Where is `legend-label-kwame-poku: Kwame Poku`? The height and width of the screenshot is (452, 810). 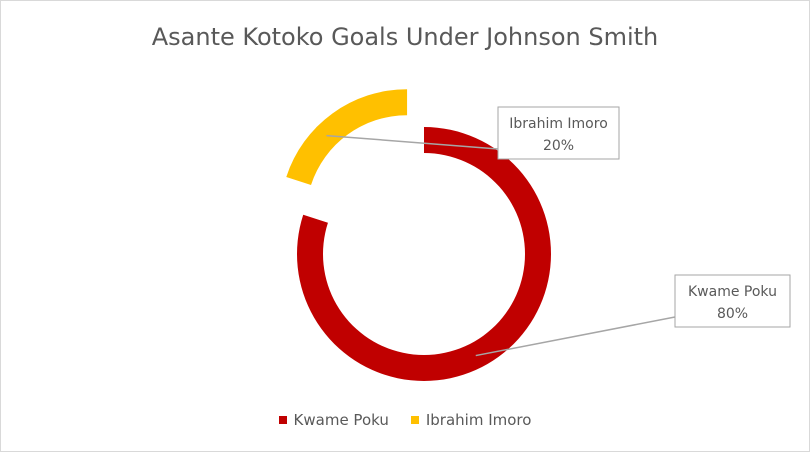 legend-label-kwame-poku: Kwame Poku is located at coordinates (341, 420).